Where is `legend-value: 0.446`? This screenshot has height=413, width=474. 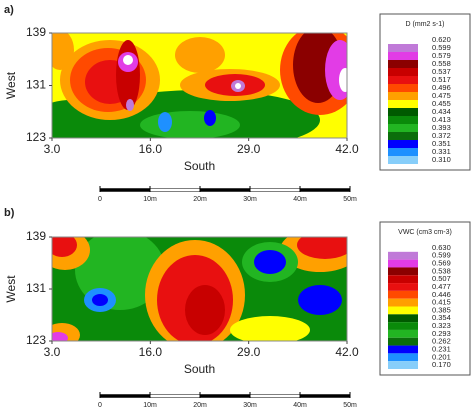
legend-value: 0.446 is located at coordinates (441, 294).